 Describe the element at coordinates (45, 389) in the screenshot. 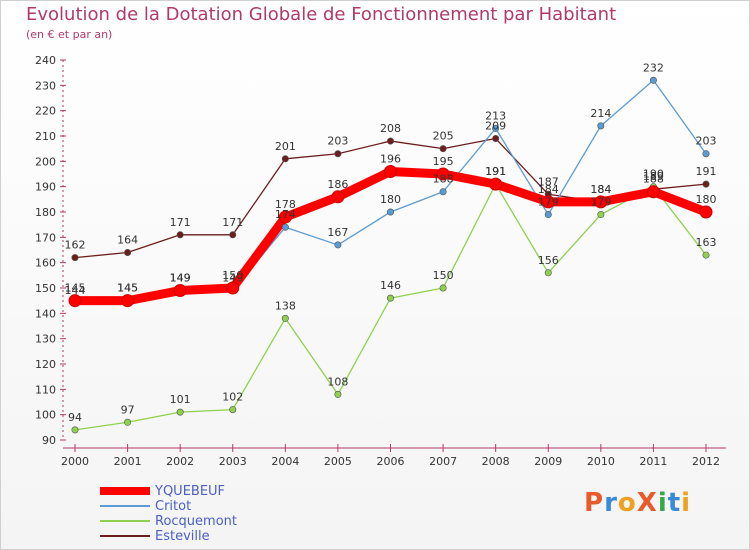

I see `y-tick-label: 110` at that location.